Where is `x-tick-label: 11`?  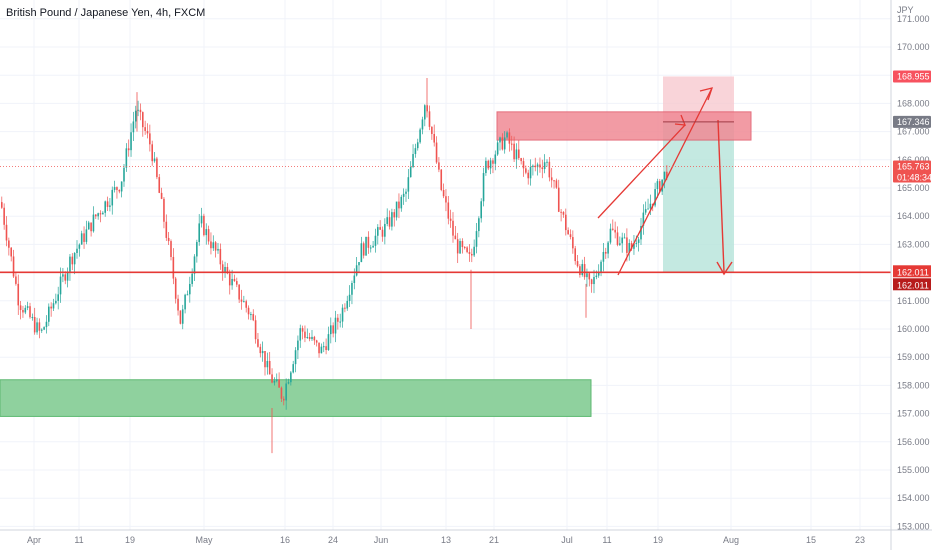 x-tick-label: 11 is located at coordinates (606, 540).